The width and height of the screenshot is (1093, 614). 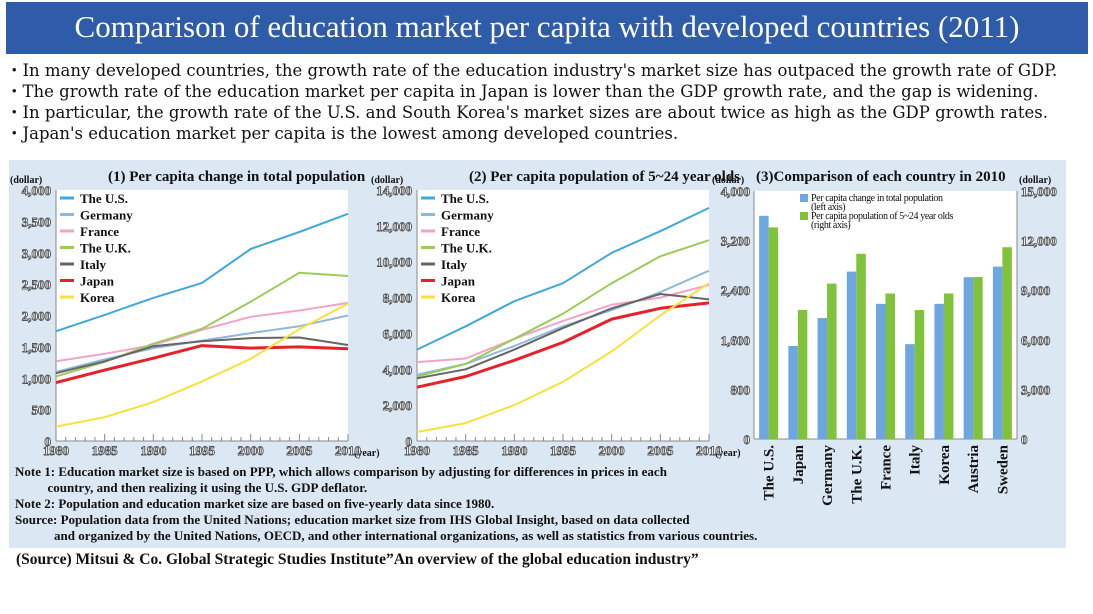 What do you see at coordinates (454, 264) in the screenshot?
I see `legend-label: Italy` at bounding box center [454, 264].